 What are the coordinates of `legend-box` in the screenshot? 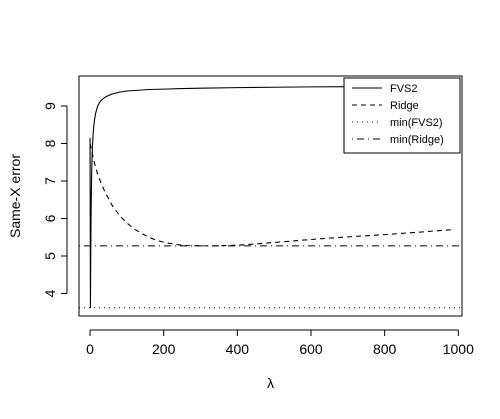 It's located at (402, 115).